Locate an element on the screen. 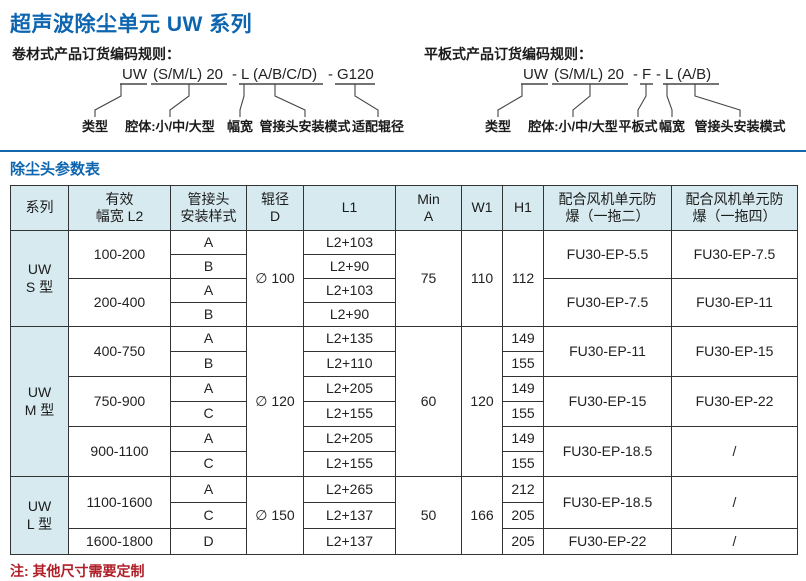 This screenshot has width=806, height=581. table-cell: 75 is located at coordinates (428, 278).